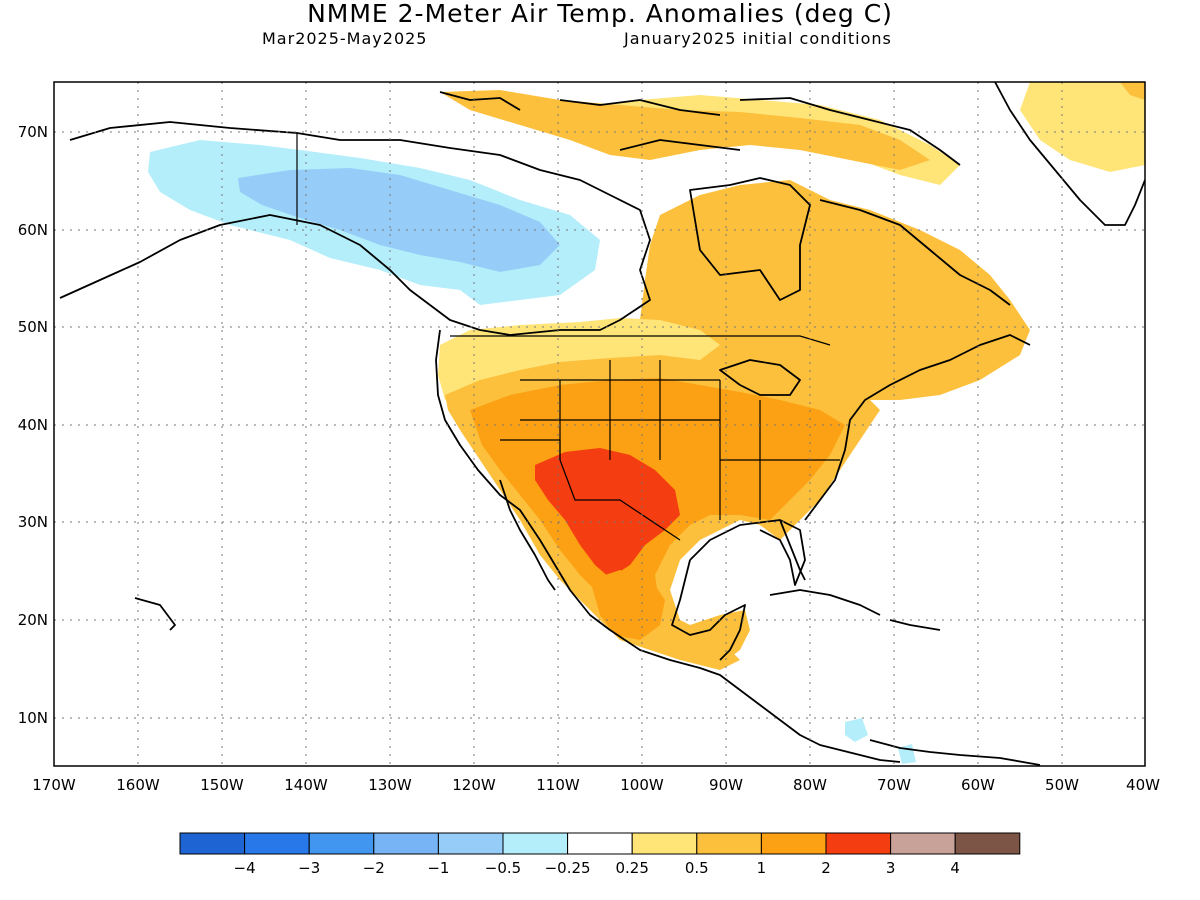 The height and width of the screenshot is (900, 1200). I want to click on anomaly-region-arctic-orange, so click(685, 130).